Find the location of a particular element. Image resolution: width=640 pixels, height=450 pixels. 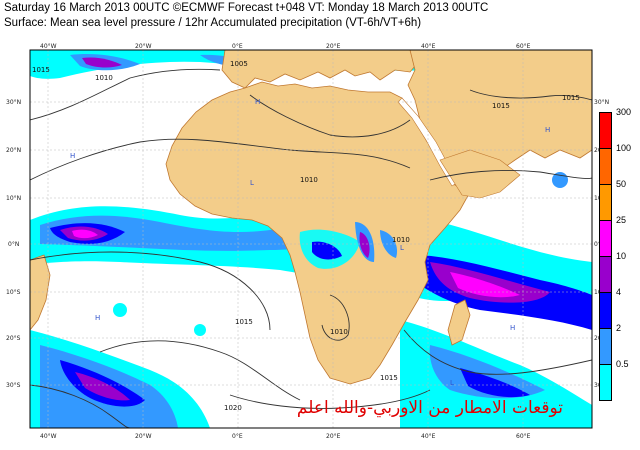

lon-label-bottom: 40°E is located at coordinates (428, 436).